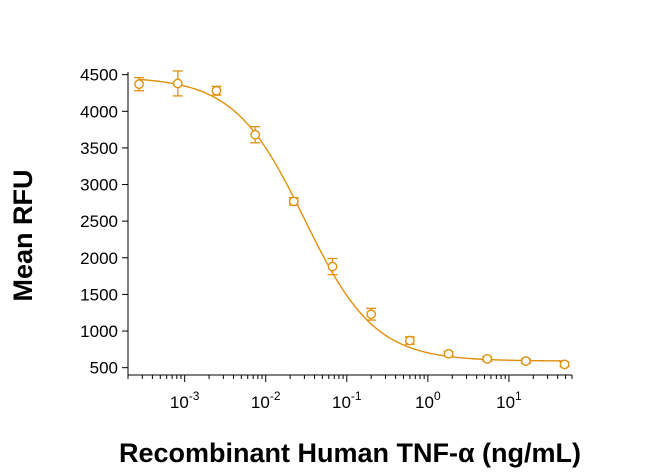  I want to click on y-tick-label: 1000, so click(99, 331).